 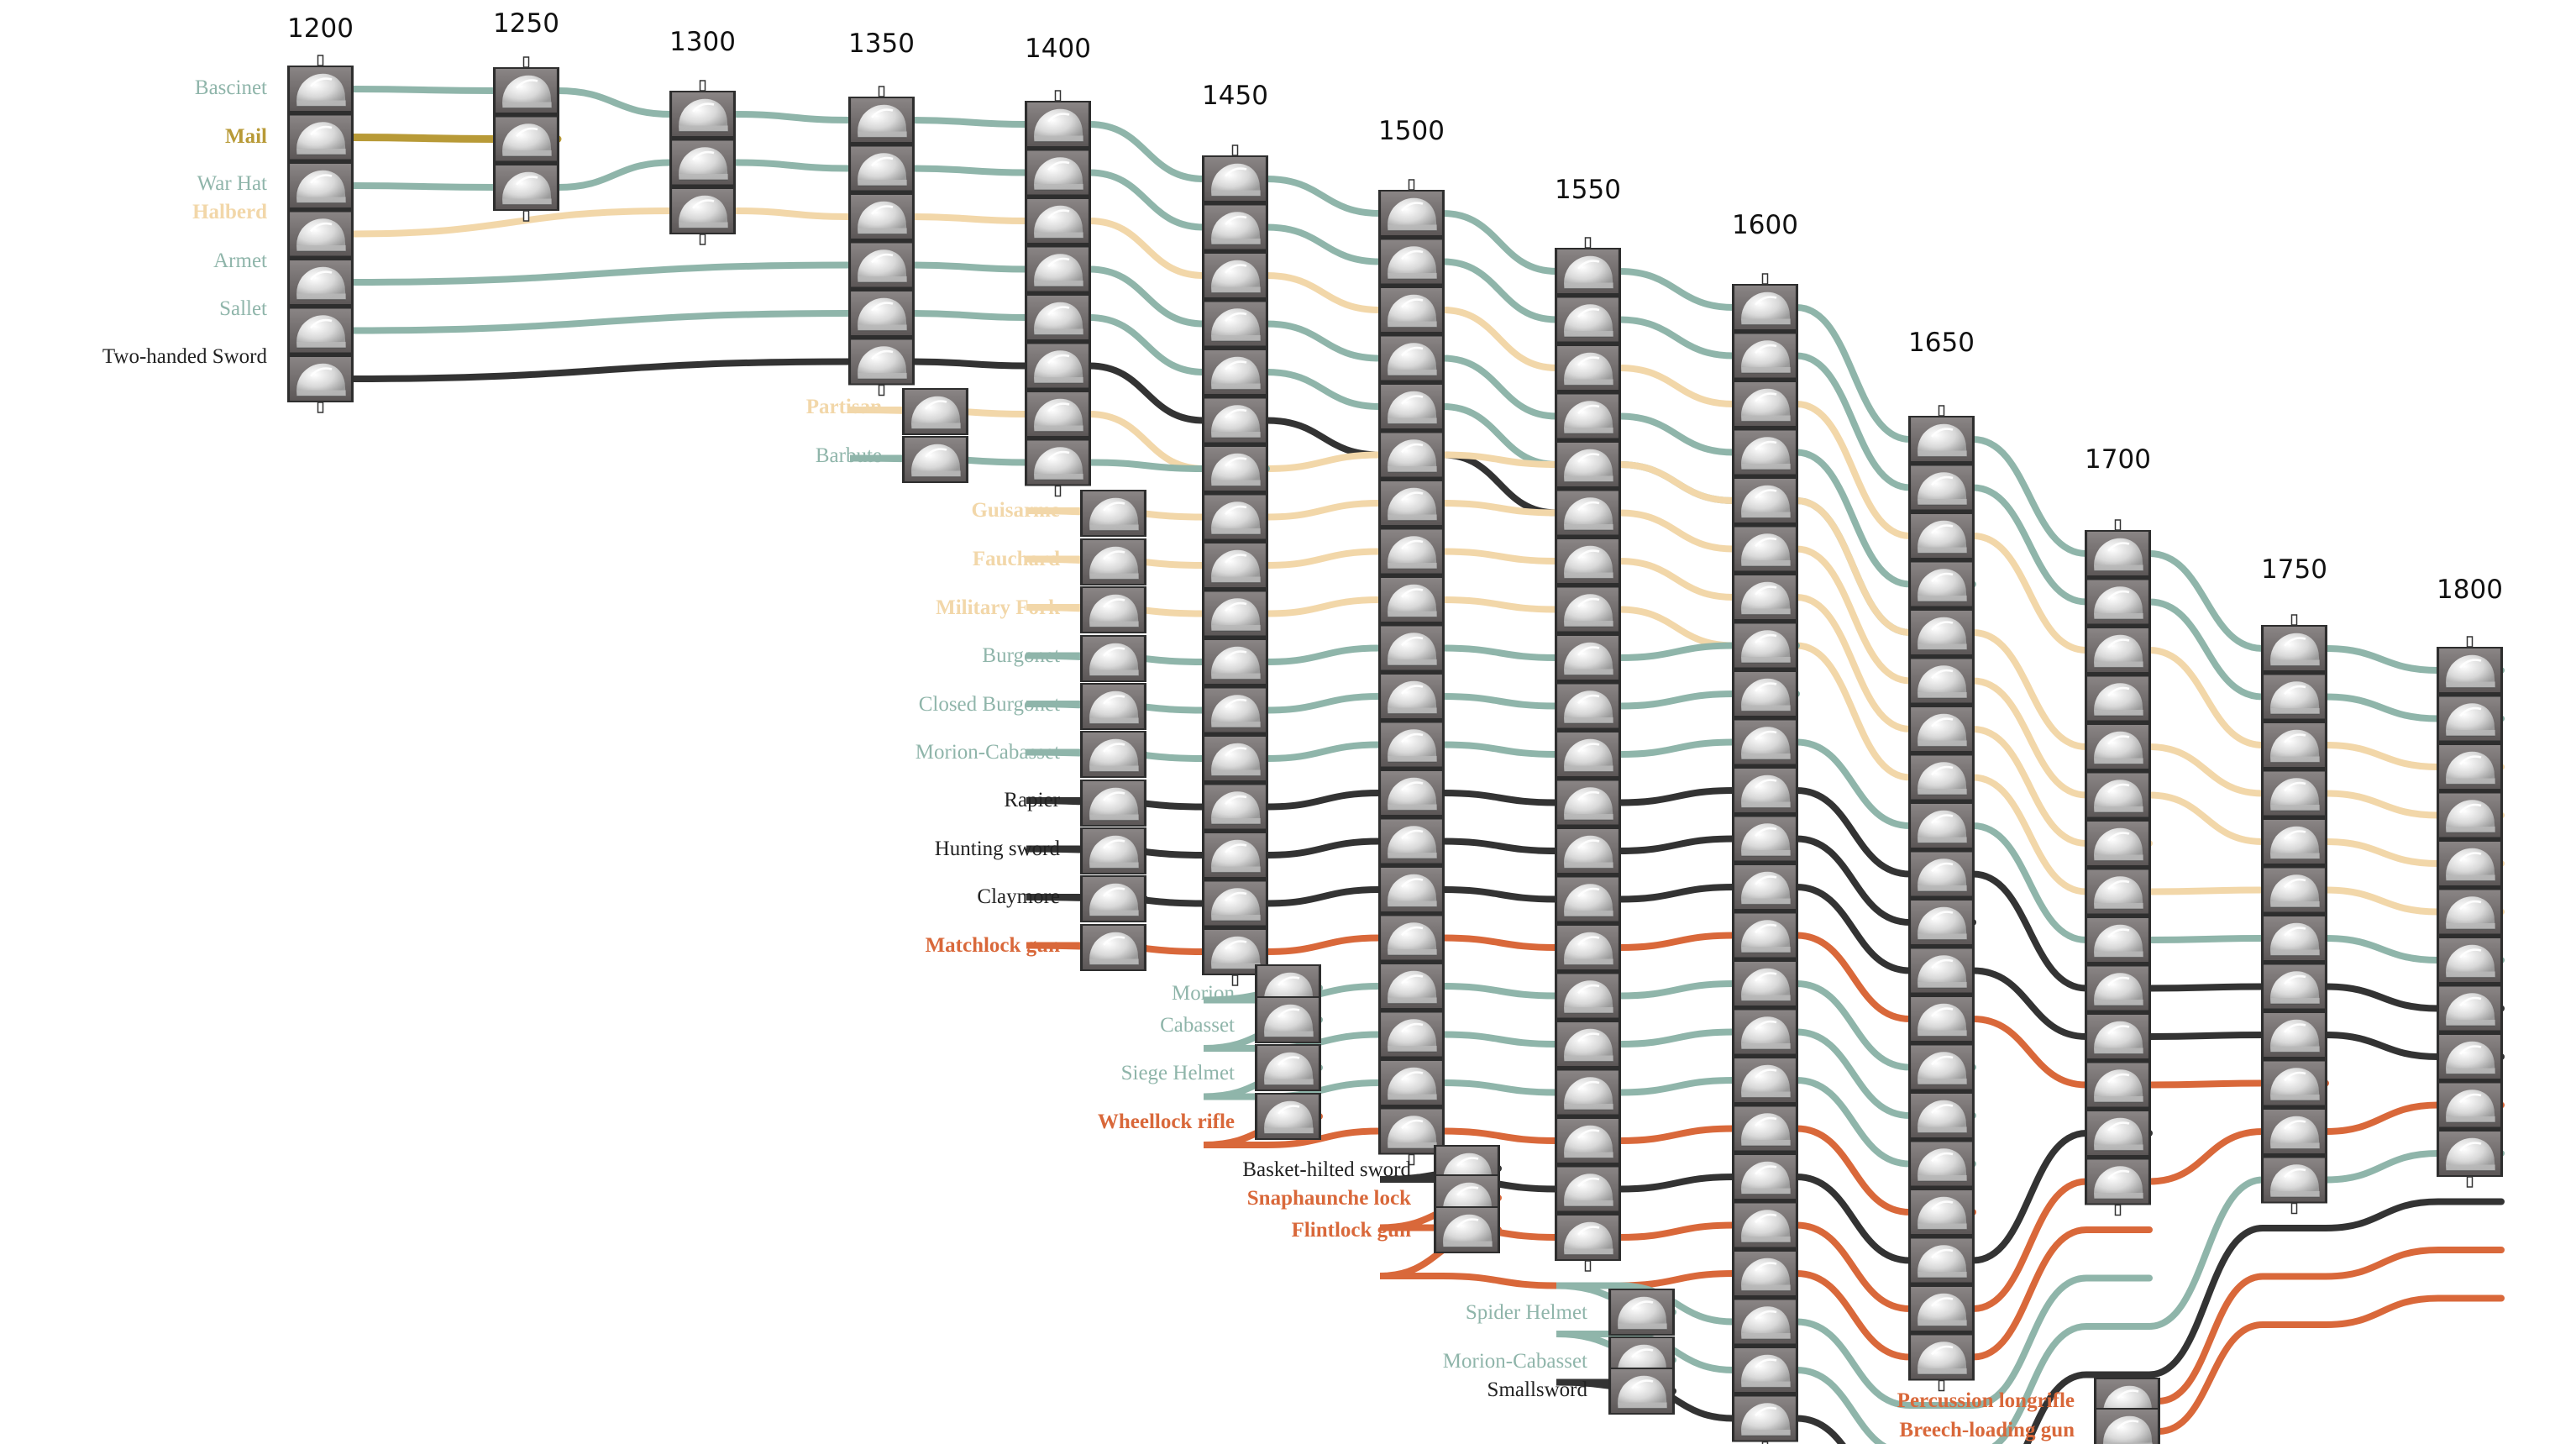 I want to click on line-wheellock-rifle, so click(x=1589, y=1164).